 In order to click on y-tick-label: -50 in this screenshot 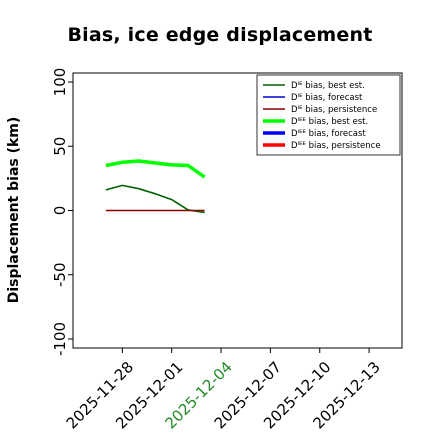, I will do `click(60, 275)`.